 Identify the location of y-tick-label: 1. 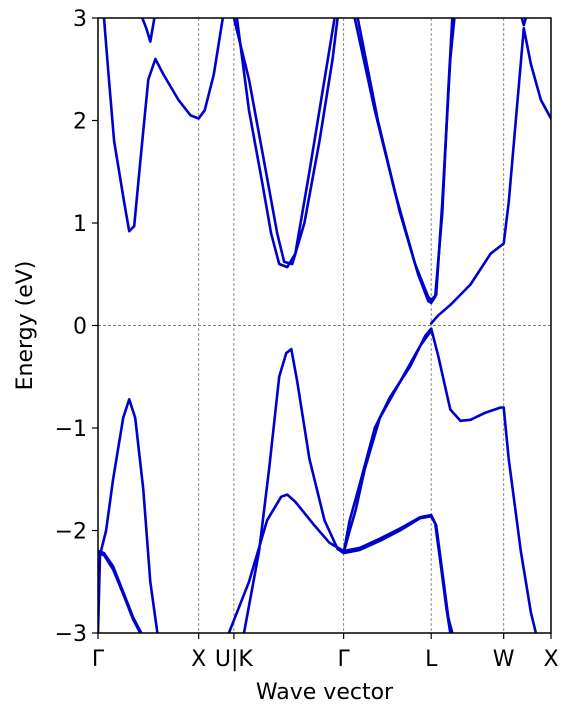
(80, 224).